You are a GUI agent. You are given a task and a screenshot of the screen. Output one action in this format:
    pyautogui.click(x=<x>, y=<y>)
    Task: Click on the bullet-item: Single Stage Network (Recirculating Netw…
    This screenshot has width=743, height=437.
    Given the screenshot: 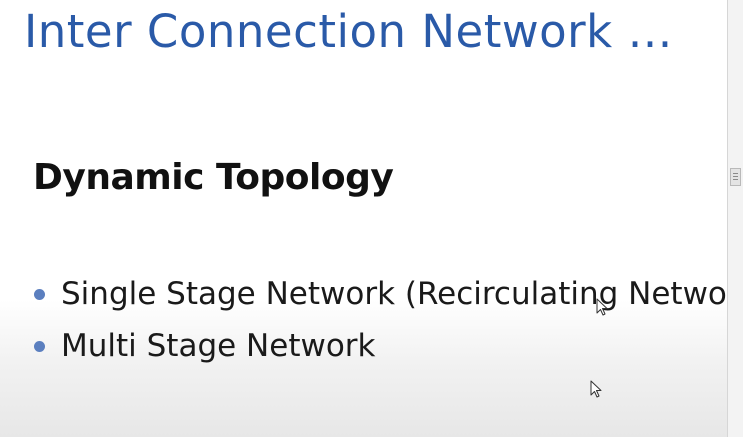 What is the action you would take?
    pyautogui.click(x=378, y=294)
    